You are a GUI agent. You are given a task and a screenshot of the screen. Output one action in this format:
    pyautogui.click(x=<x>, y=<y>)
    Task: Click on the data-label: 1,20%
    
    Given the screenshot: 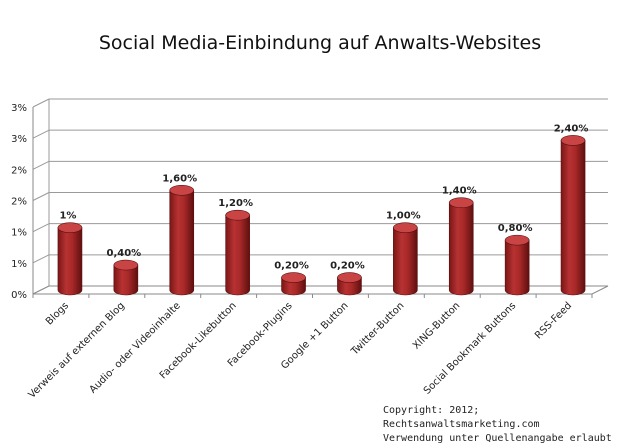 What is the action you would take?
    pyautogui.click(x=235, y=203)
    